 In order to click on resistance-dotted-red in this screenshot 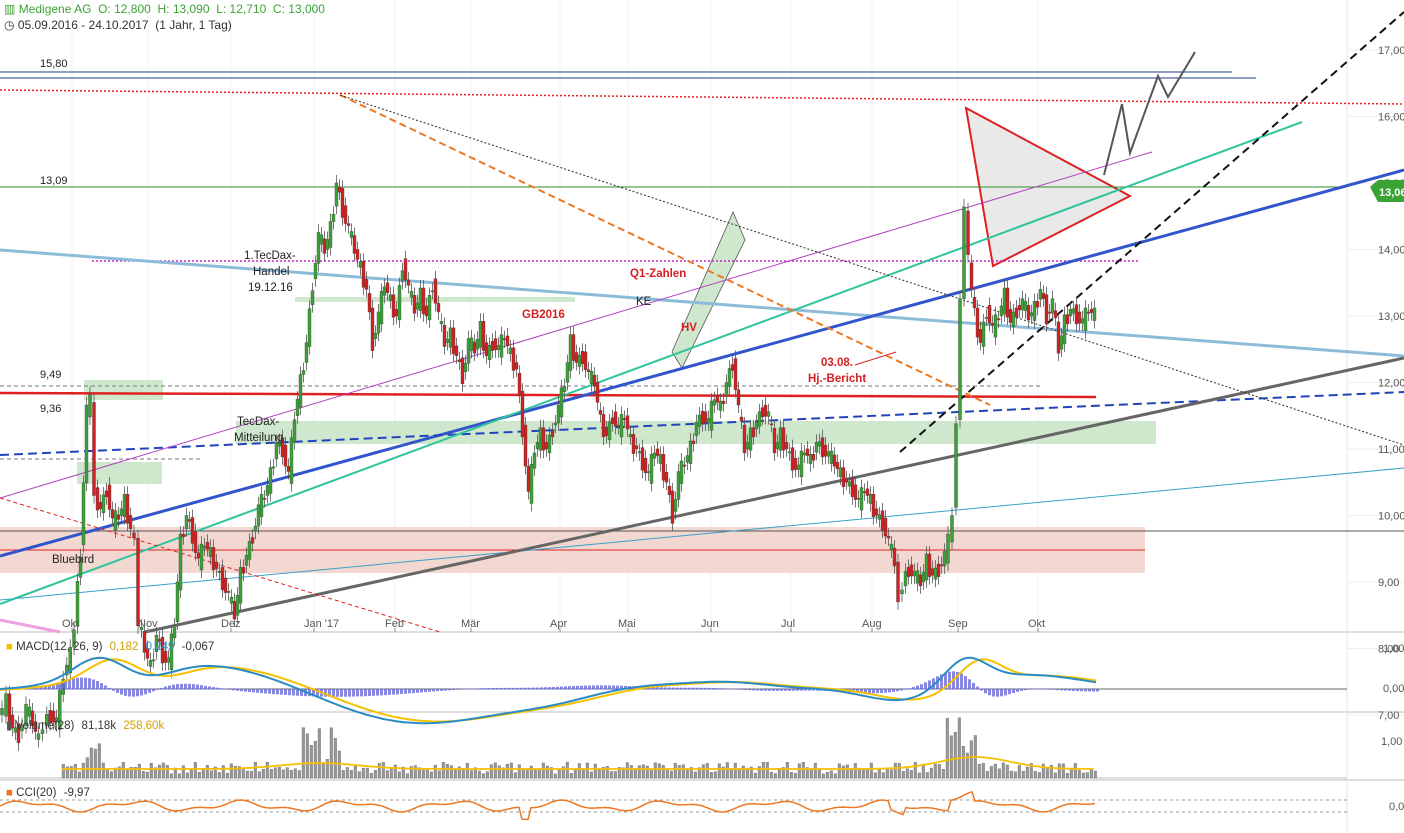, I will do `click(702, 97)`.